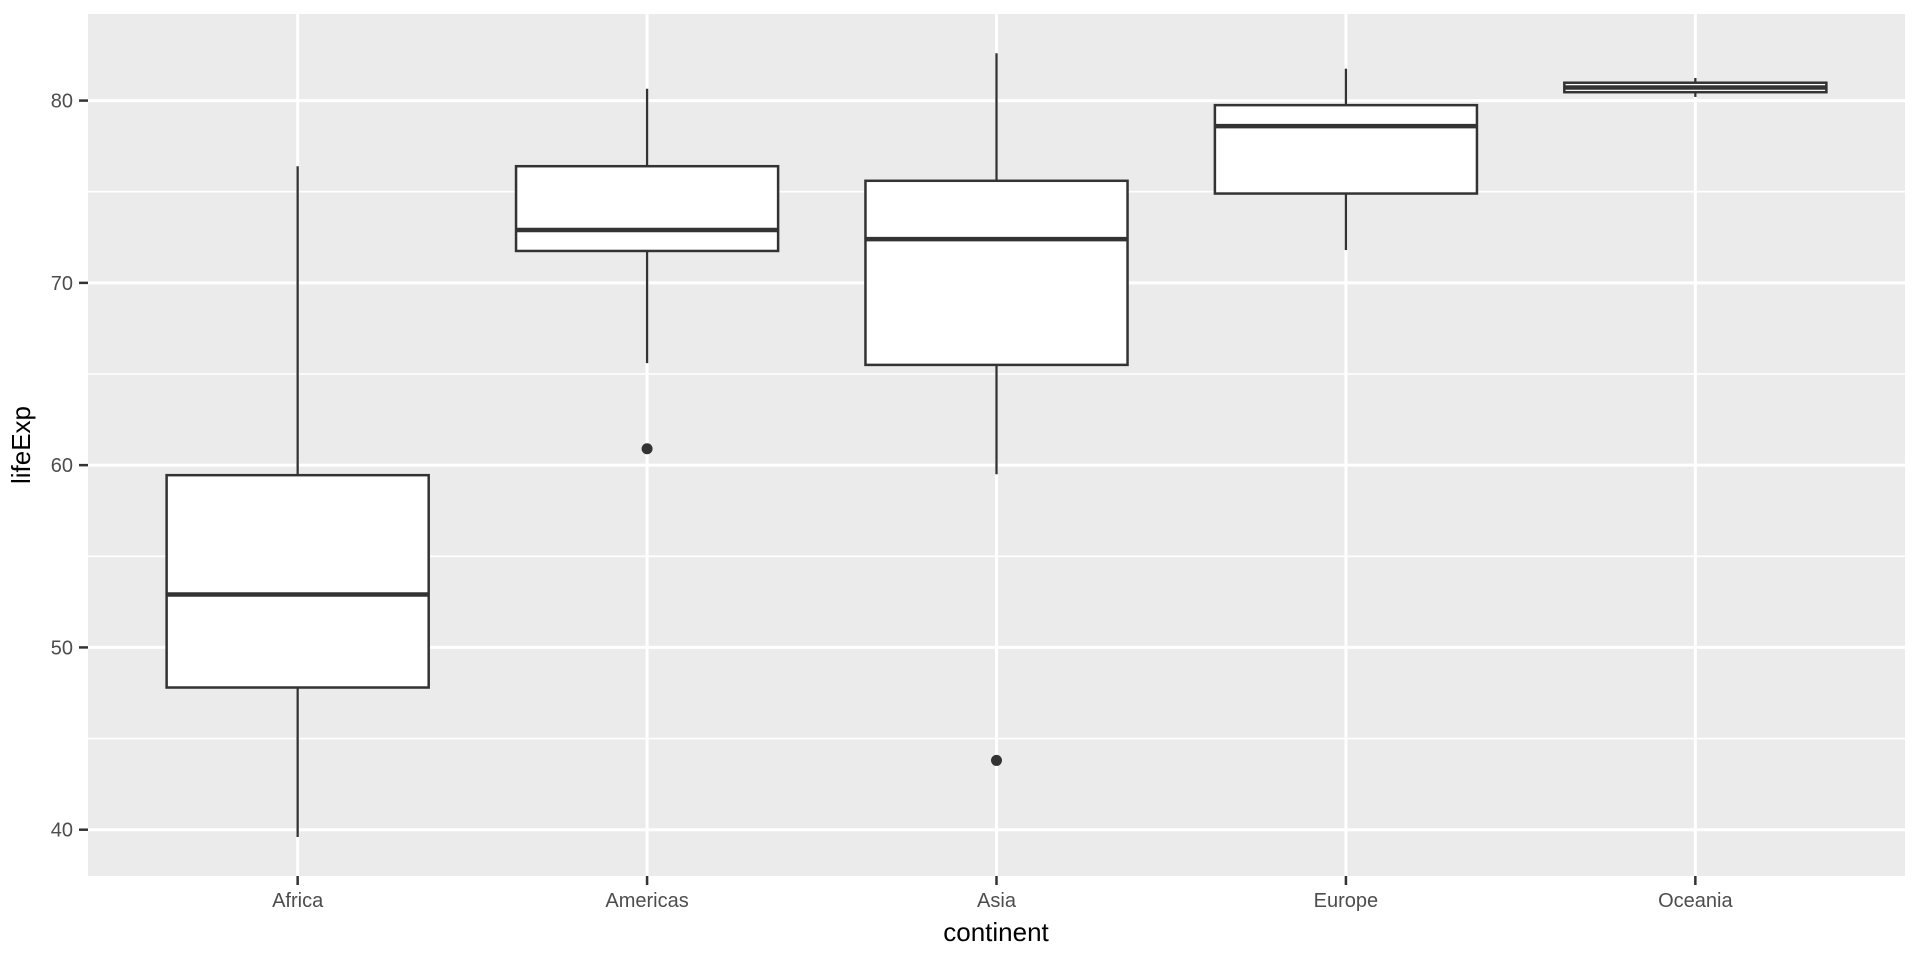  I want to click on y-tick-label-40: 40, so click(62, 831).